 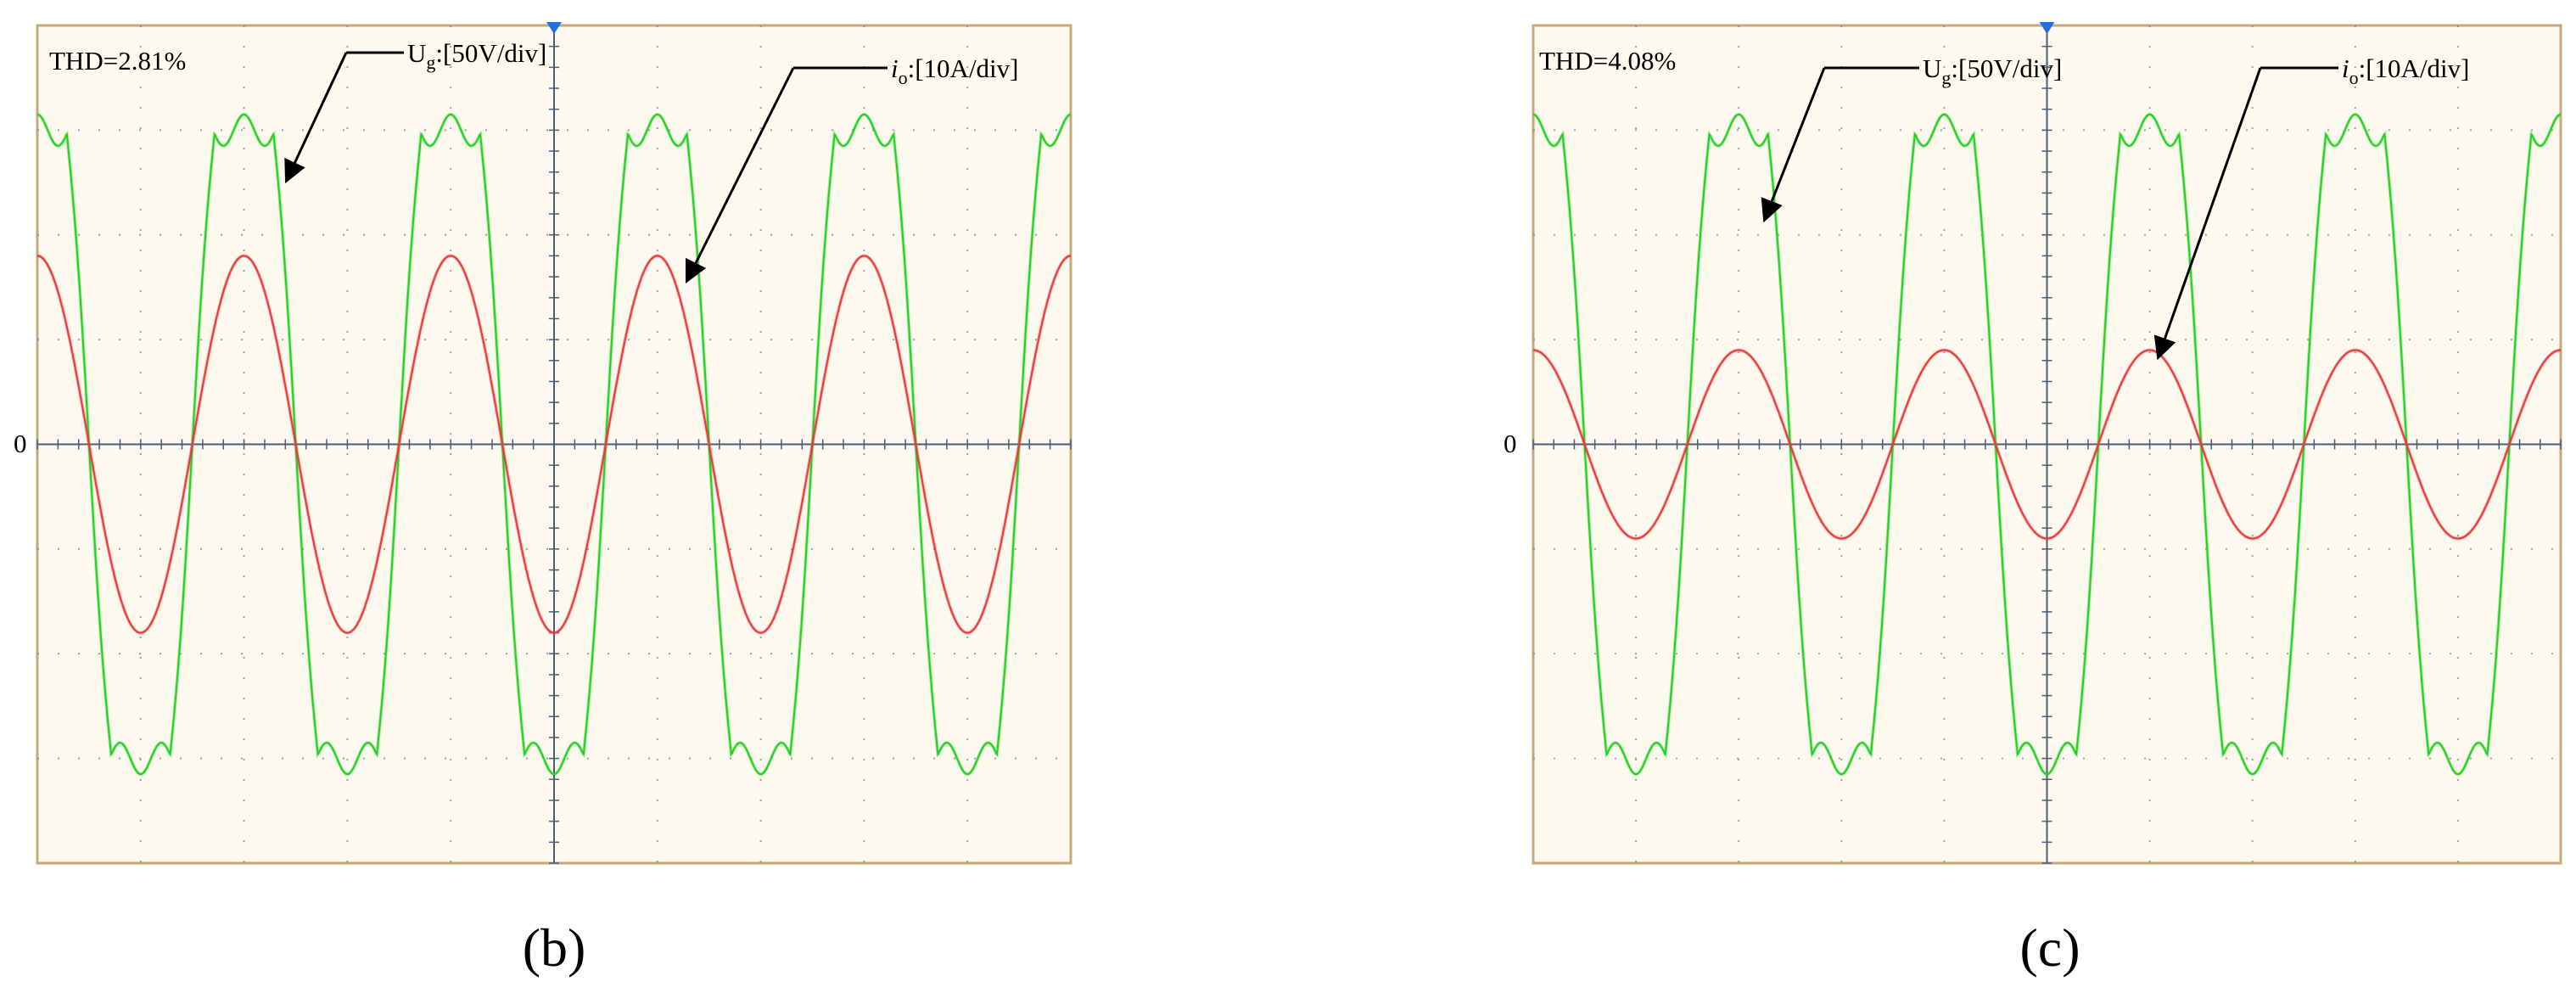 I want to click on thd-label: THD=4.08%, so click(x=1608, y=61).